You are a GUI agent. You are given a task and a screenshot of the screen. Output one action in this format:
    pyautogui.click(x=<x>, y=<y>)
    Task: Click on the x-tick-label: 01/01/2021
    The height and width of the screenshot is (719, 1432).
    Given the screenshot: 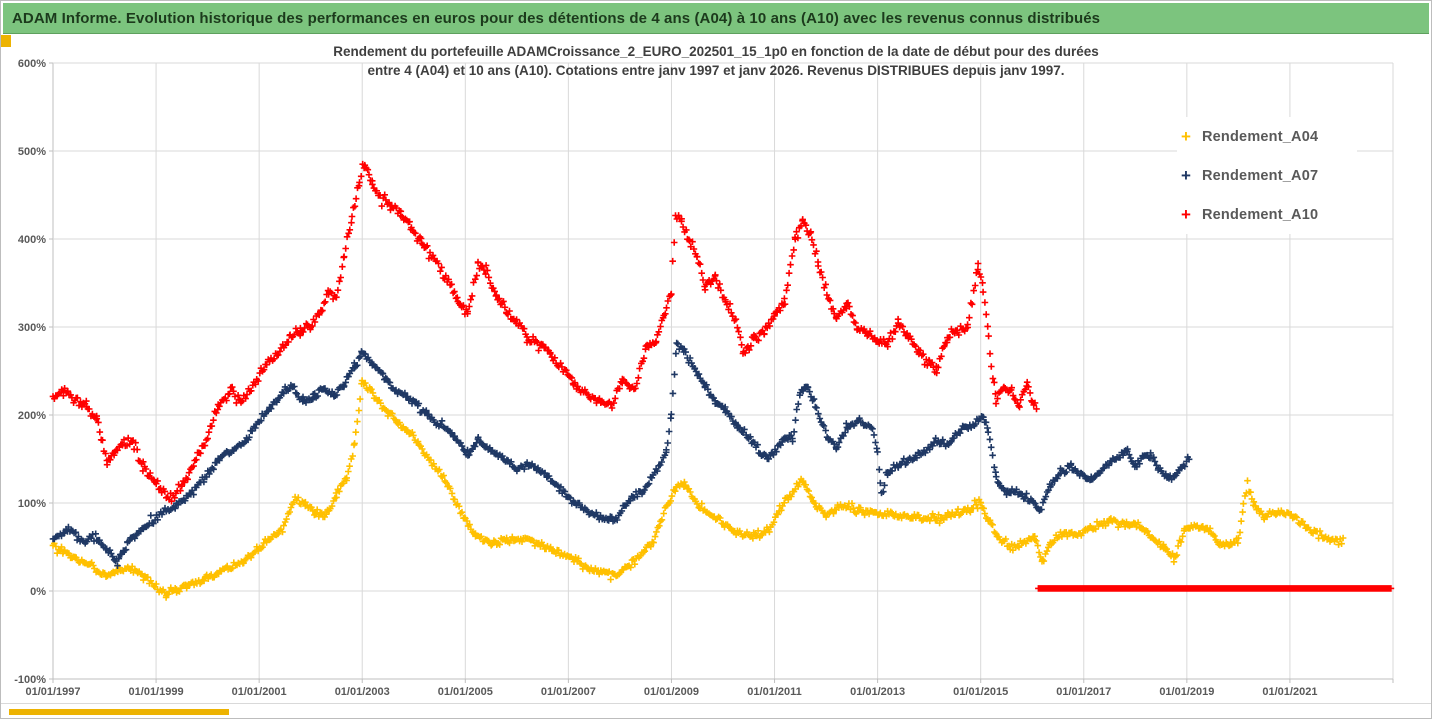 What is the action you would take?
    pyautogui.click(x=1289, y=692)
    